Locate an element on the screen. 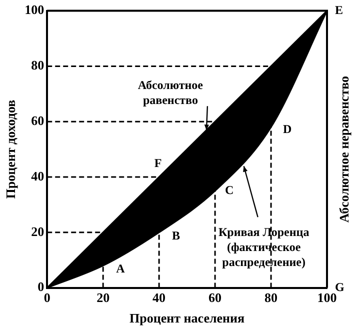  annotation: E is located at coordinates (339, 9).